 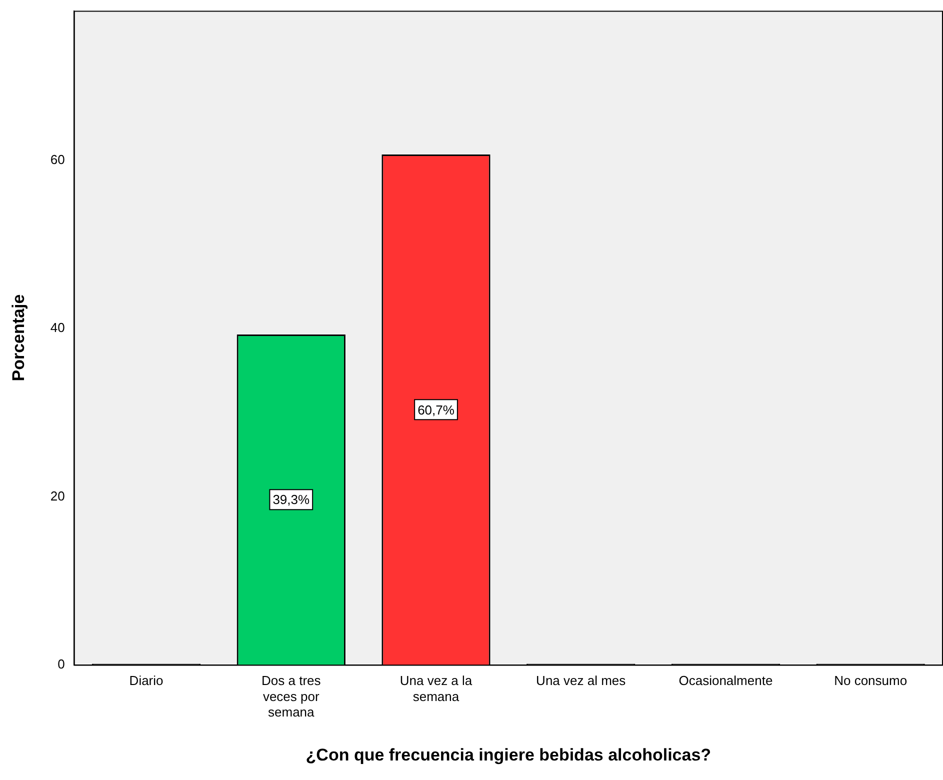 What do you see at coordinates (146, 680) in the screenshot?
I see `x-tick-label: Diario` at bounding box center [146, 680].